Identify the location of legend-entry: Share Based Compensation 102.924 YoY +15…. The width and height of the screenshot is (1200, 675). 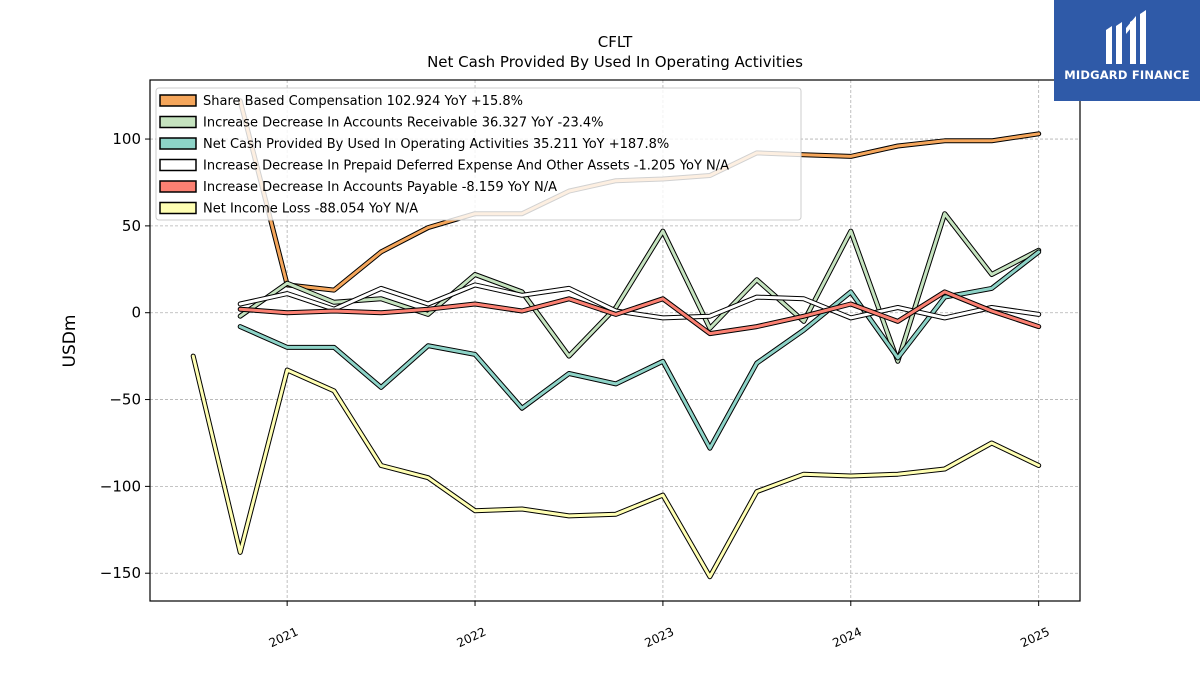
(363, 101).